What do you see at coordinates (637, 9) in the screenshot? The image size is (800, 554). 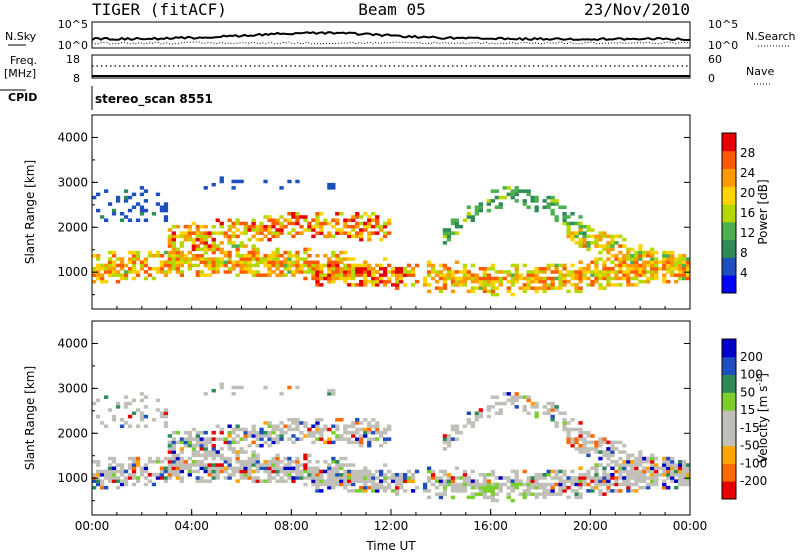 I see `date-title: 23/Nov/2010` at bounding box center [637, 9].